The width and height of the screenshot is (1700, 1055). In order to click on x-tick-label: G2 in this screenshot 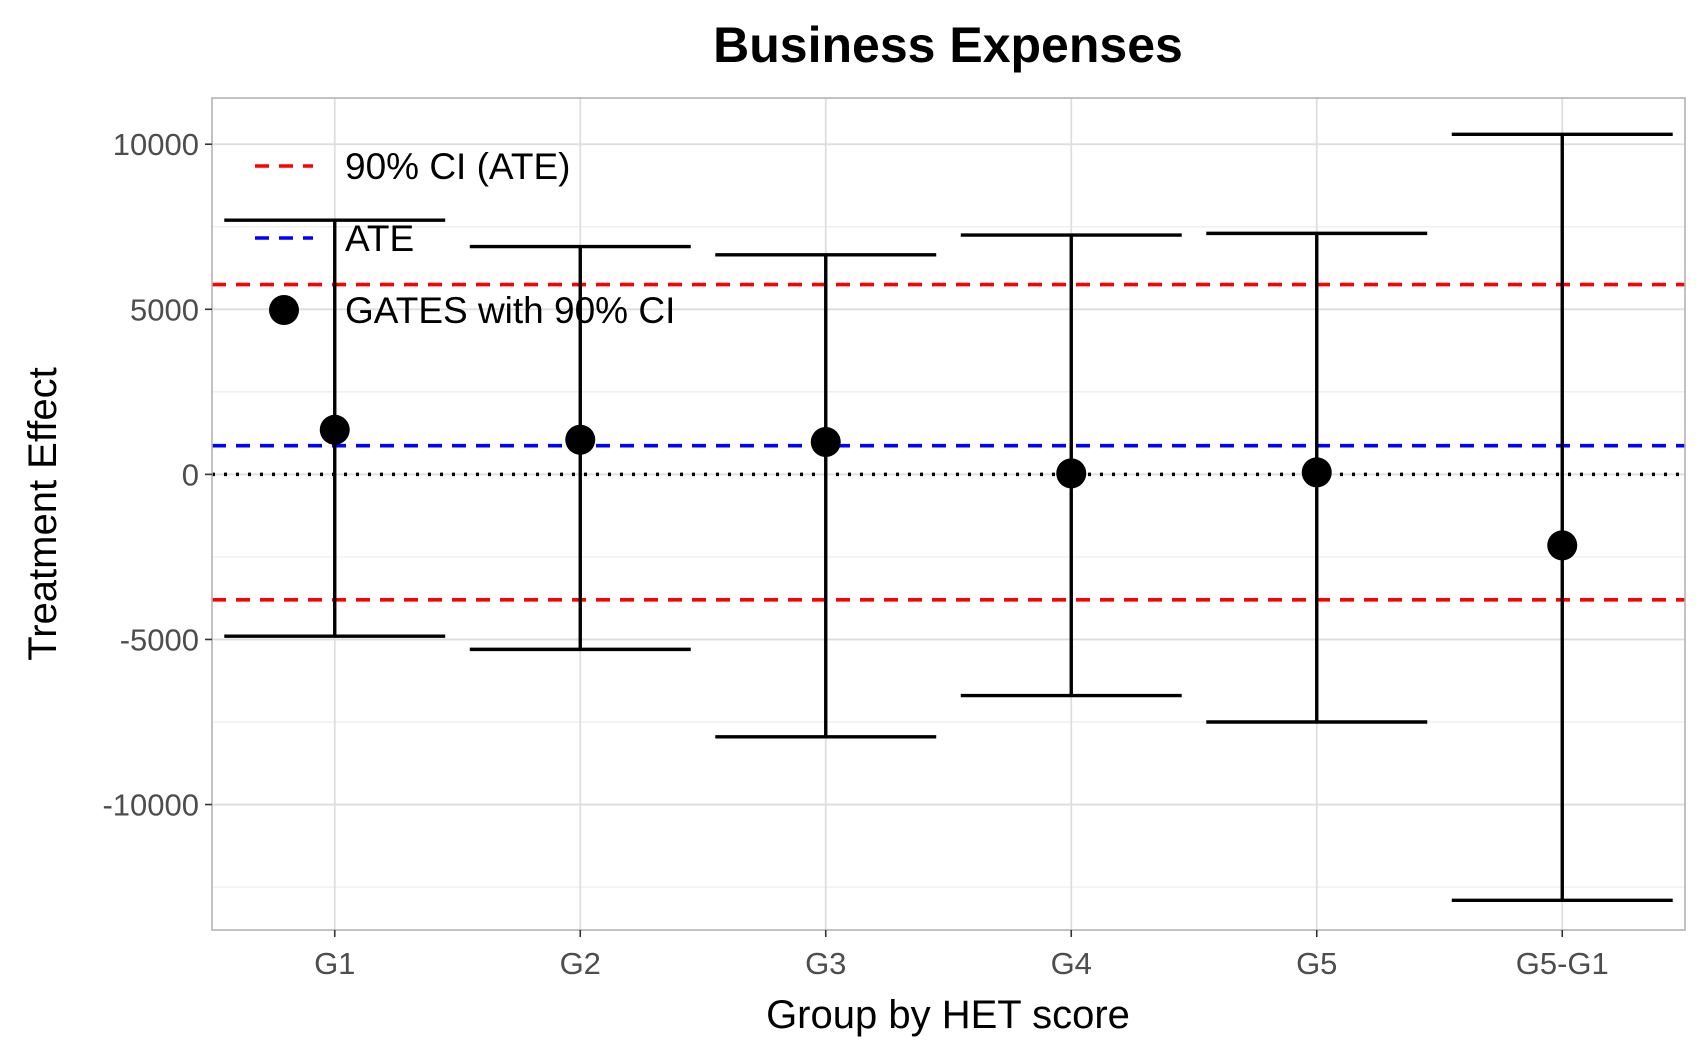, I will do `click(580, 963)`.